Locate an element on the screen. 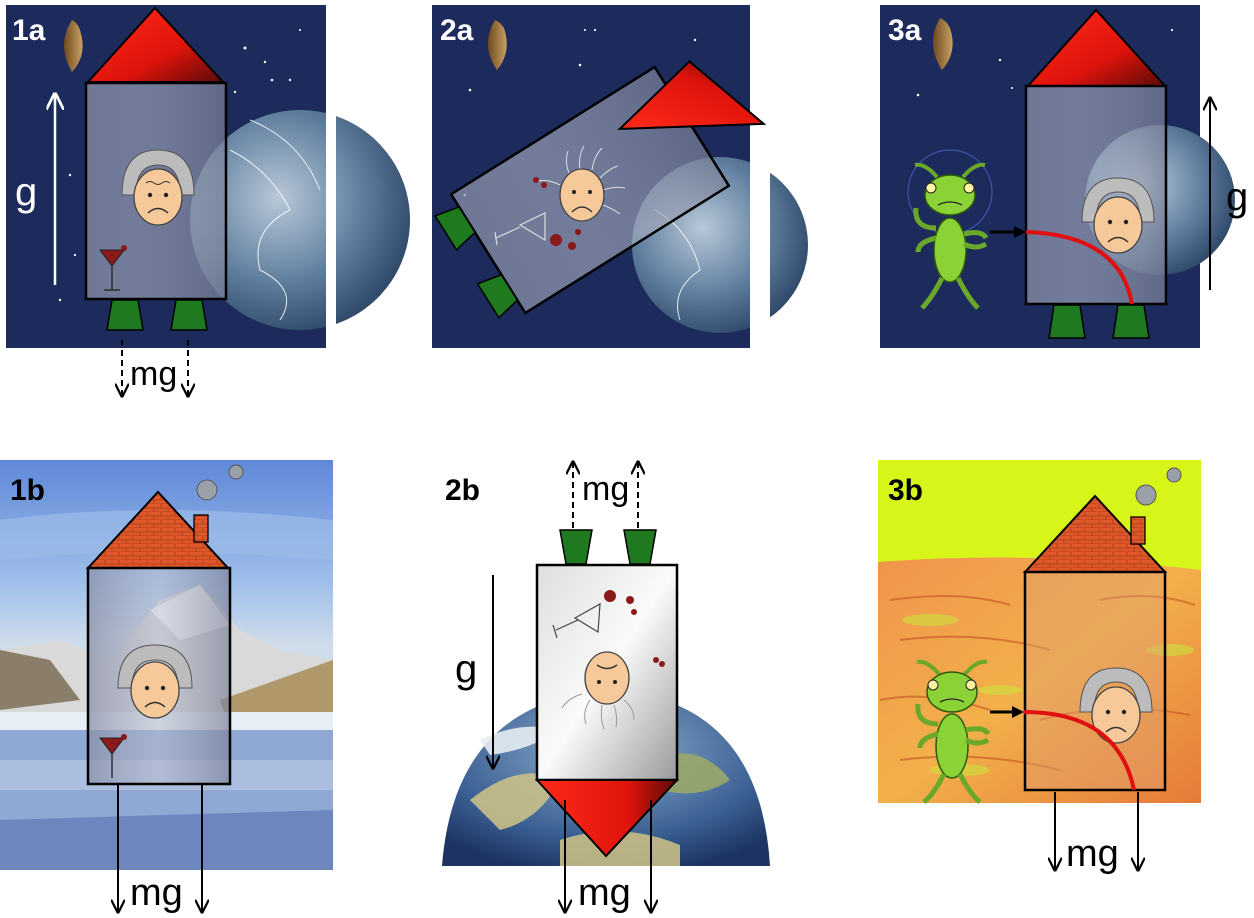  force-label-top: mg is located at coordinates (605, 489).